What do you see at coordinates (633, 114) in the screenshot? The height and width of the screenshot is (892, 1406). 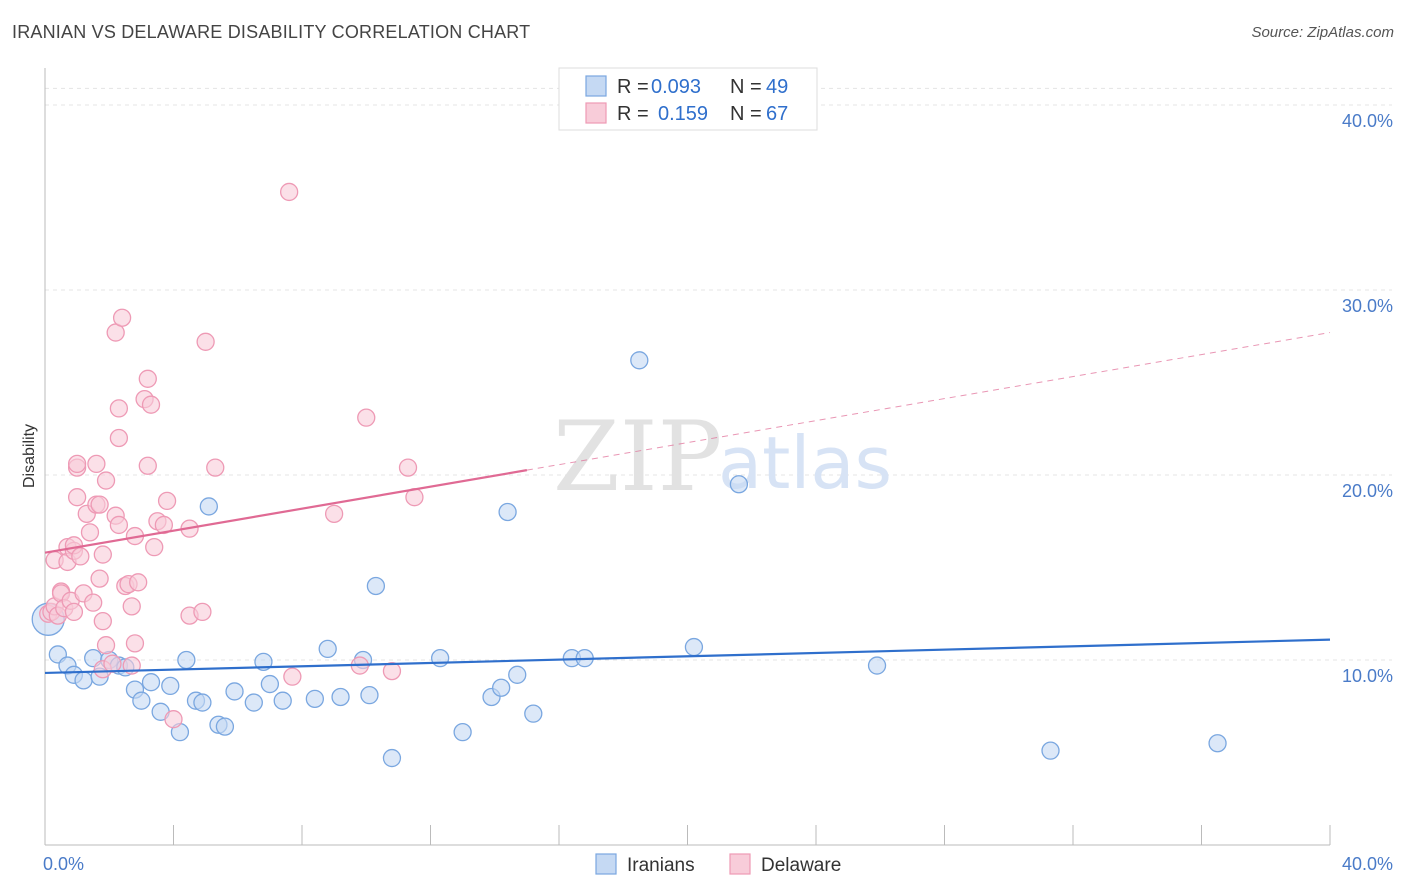 I see `legend-r-label-delaware: R =` at bounding box center [633, 114].